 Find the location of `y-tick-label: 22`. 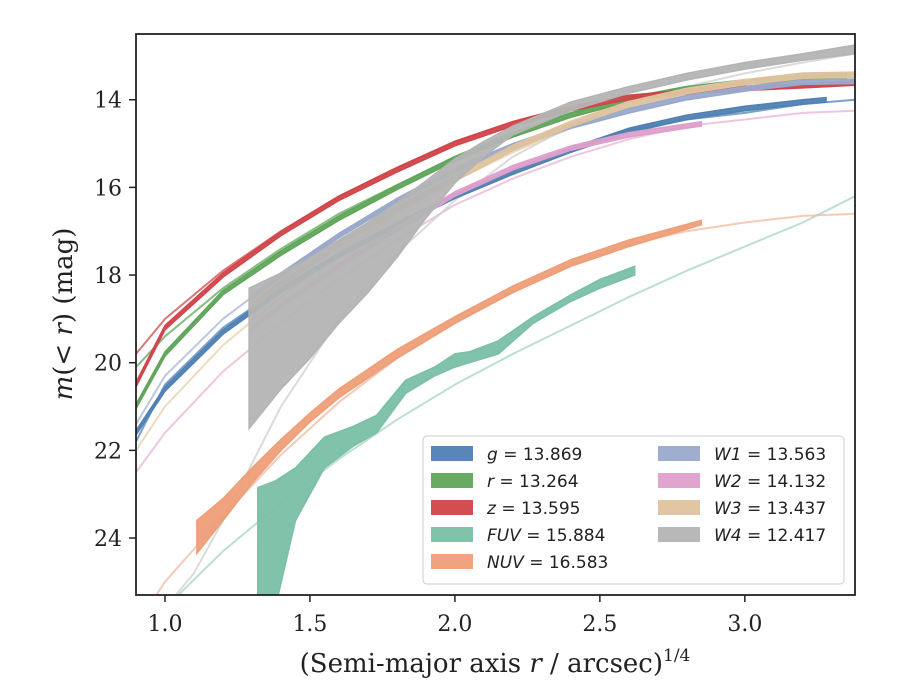

y-tick-label: 22 is located at coordinates (108, 451).